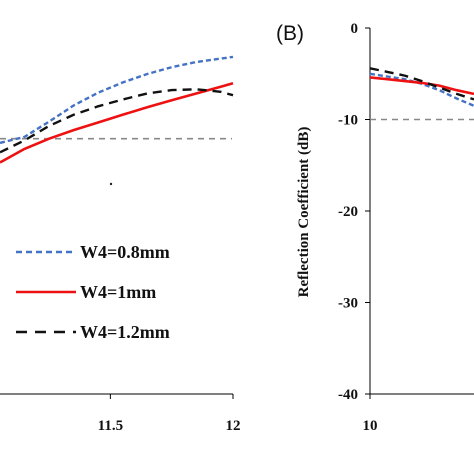  Describe the element at coordinates (110, 426) in the screenshot. I see `x-tick-label: 11.5` at that location.